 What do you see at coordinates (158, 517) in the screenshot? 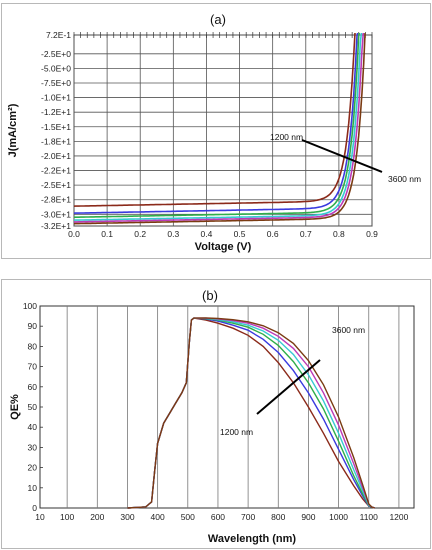
I see `x-tick-label: 400` at bounding box center [158, 517].